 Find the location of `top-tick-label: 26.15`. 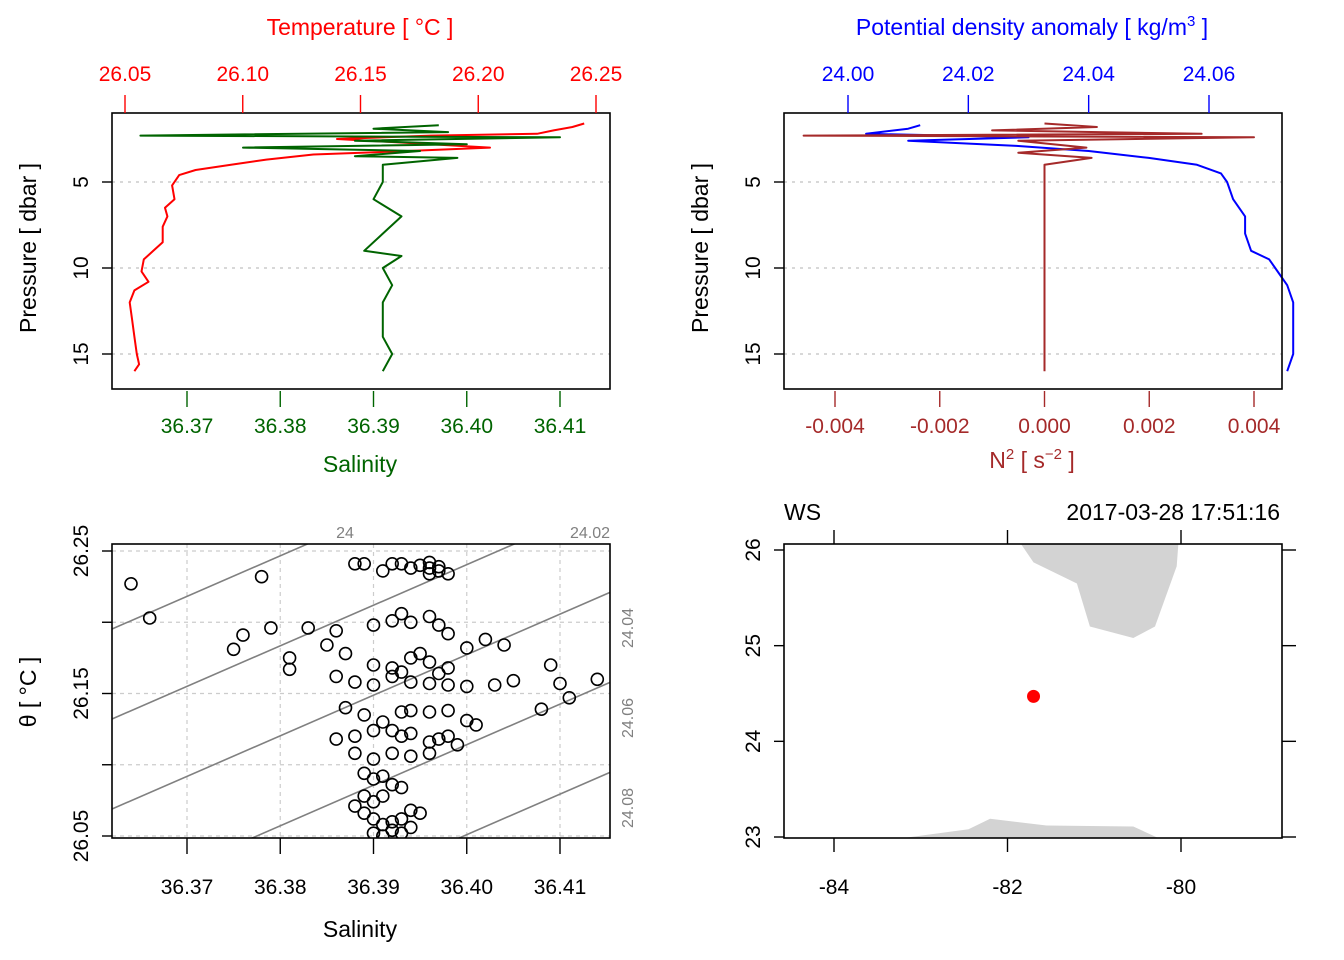

top-tick-label: 26.15 is located at coordinates (360, 74).